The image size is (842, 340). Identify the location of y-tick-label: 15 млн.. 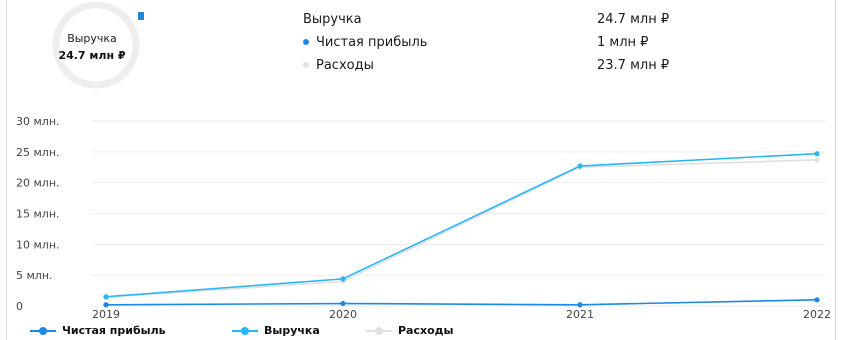
(38, 214).